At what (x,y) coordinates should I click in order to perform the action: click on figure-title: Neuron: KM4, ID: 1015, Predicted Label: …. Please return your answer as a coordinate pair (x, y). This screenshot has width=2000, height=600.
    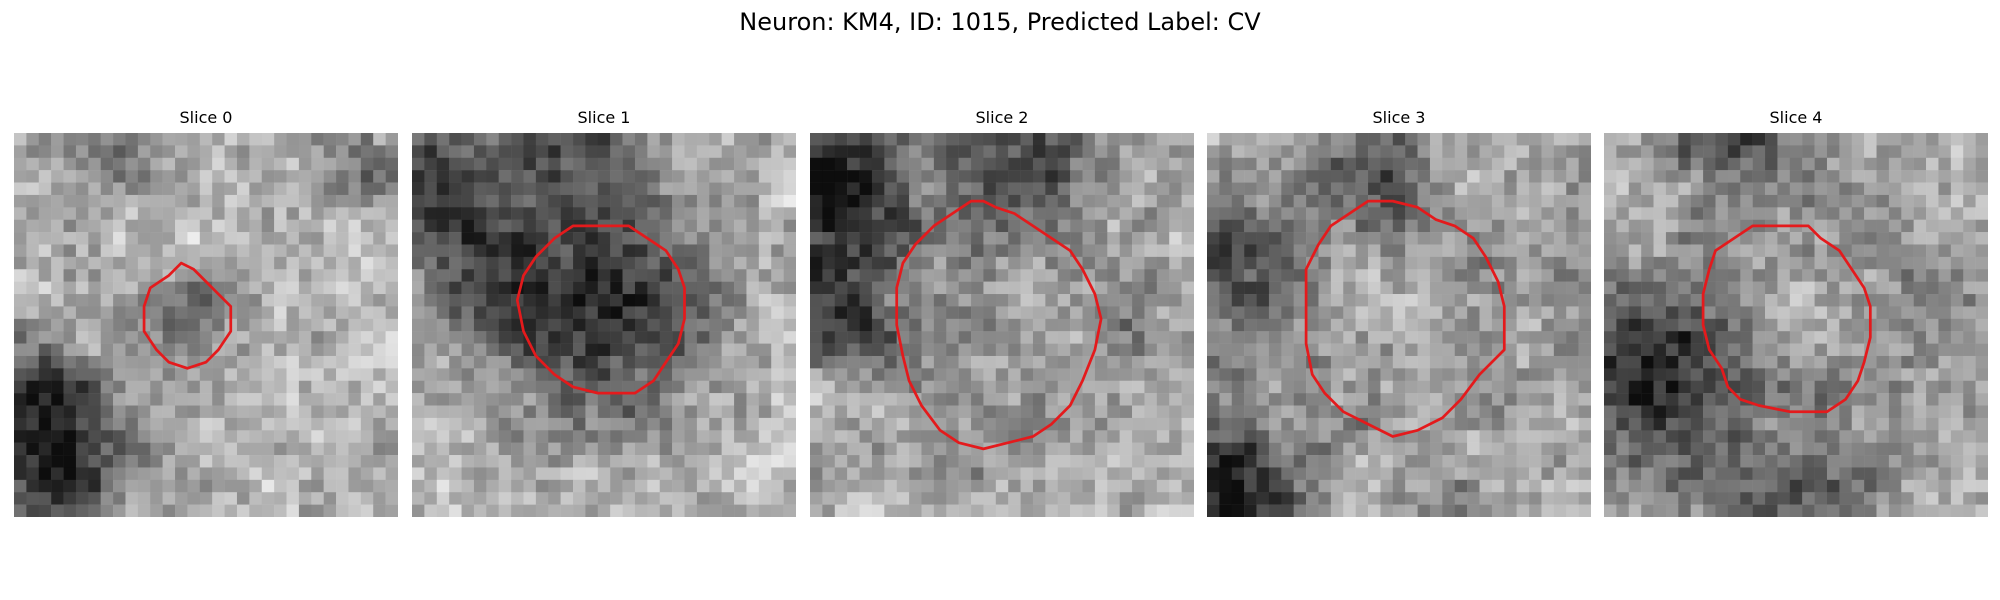
    Looking at the image, I should click on (1000, 22).